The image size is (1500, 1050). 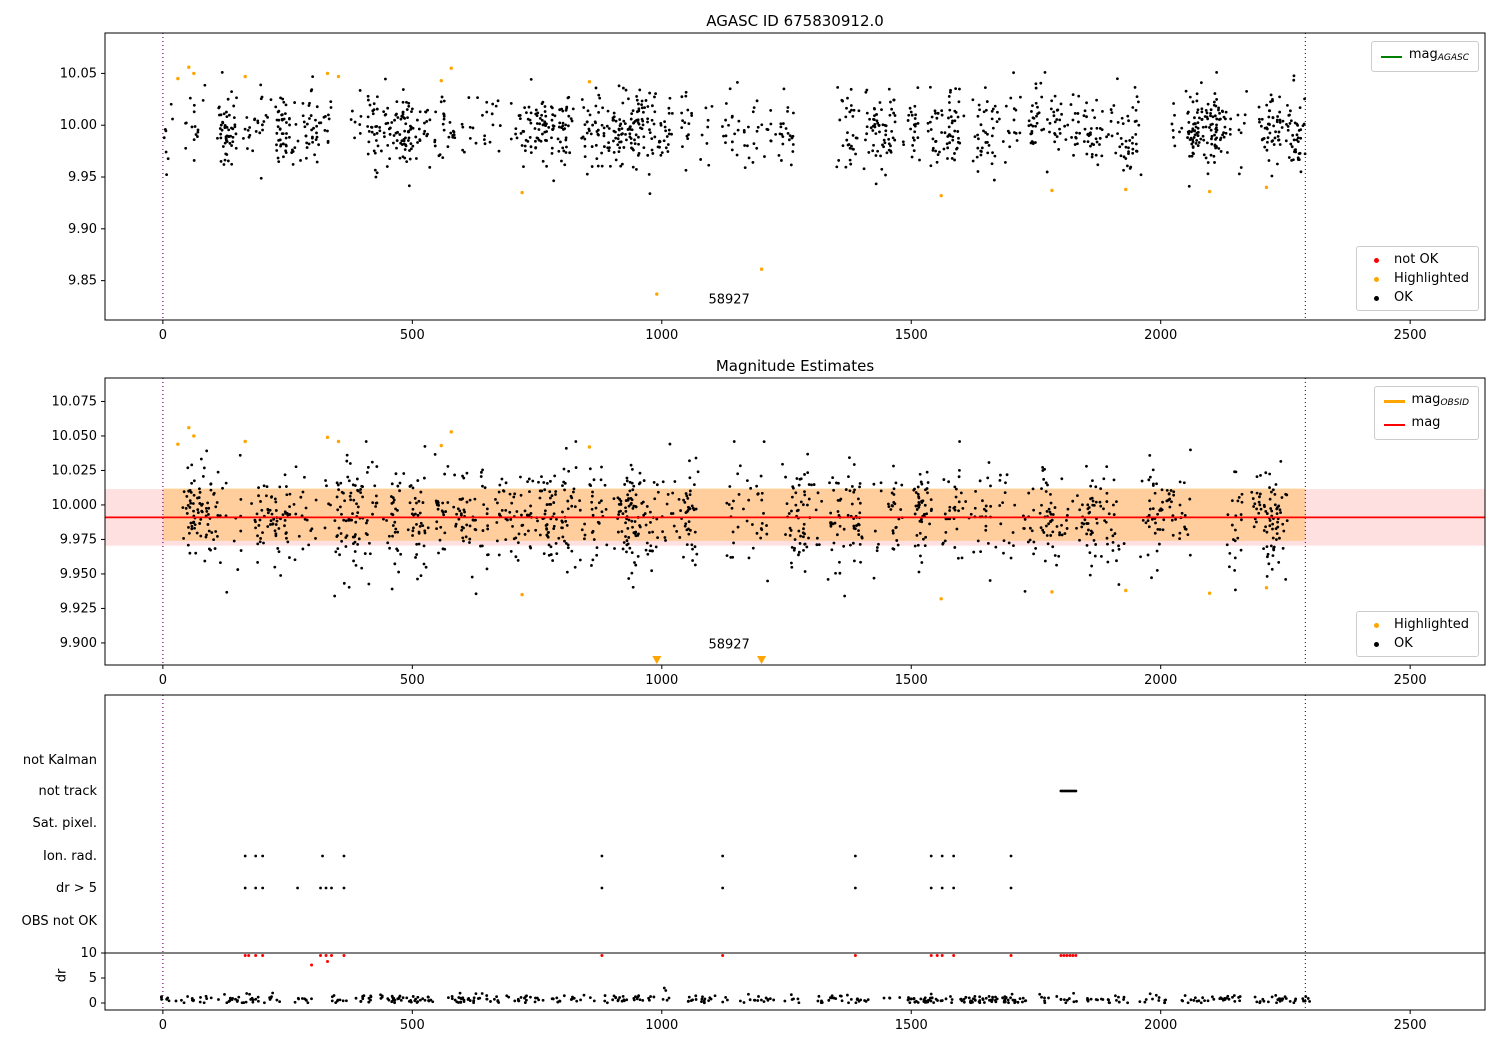 I want to click on flag-point, so click(x=602, y=856).